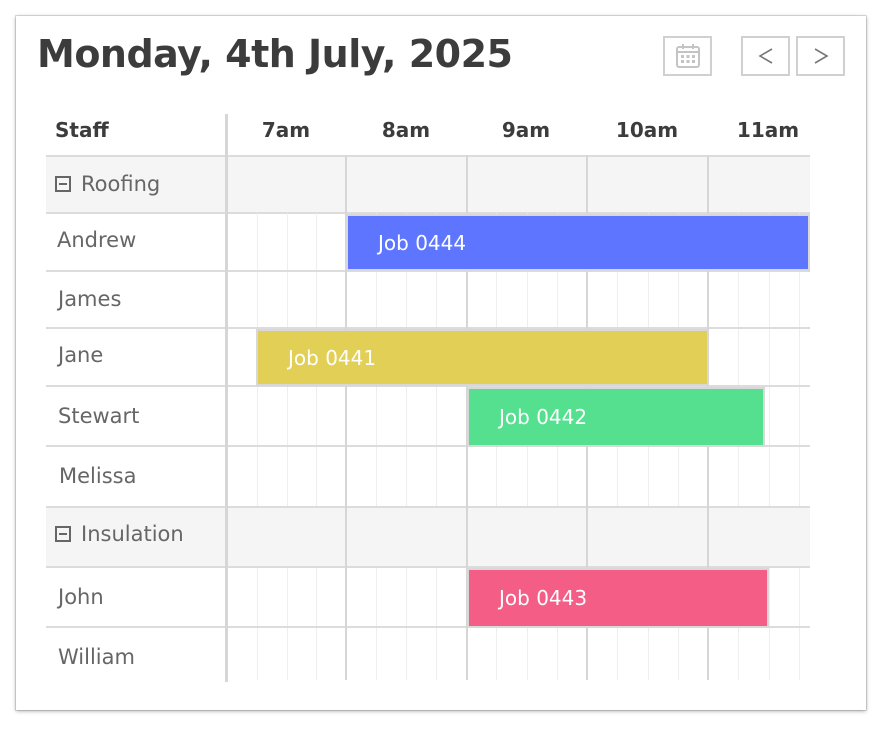 The width and height of the screenshot is (888, 732). What do you see at coordinates (578, 242) in the screenshot?
I see `job-block: Job 0444` at bounding box center [578, 242].